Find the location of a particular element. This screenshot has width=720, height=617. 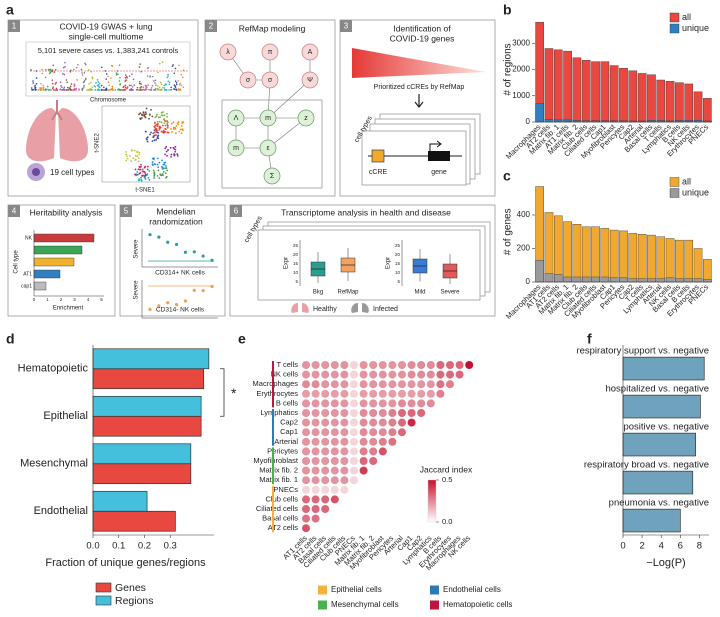

axis-label: Severe is located at coordinates (137, 290).